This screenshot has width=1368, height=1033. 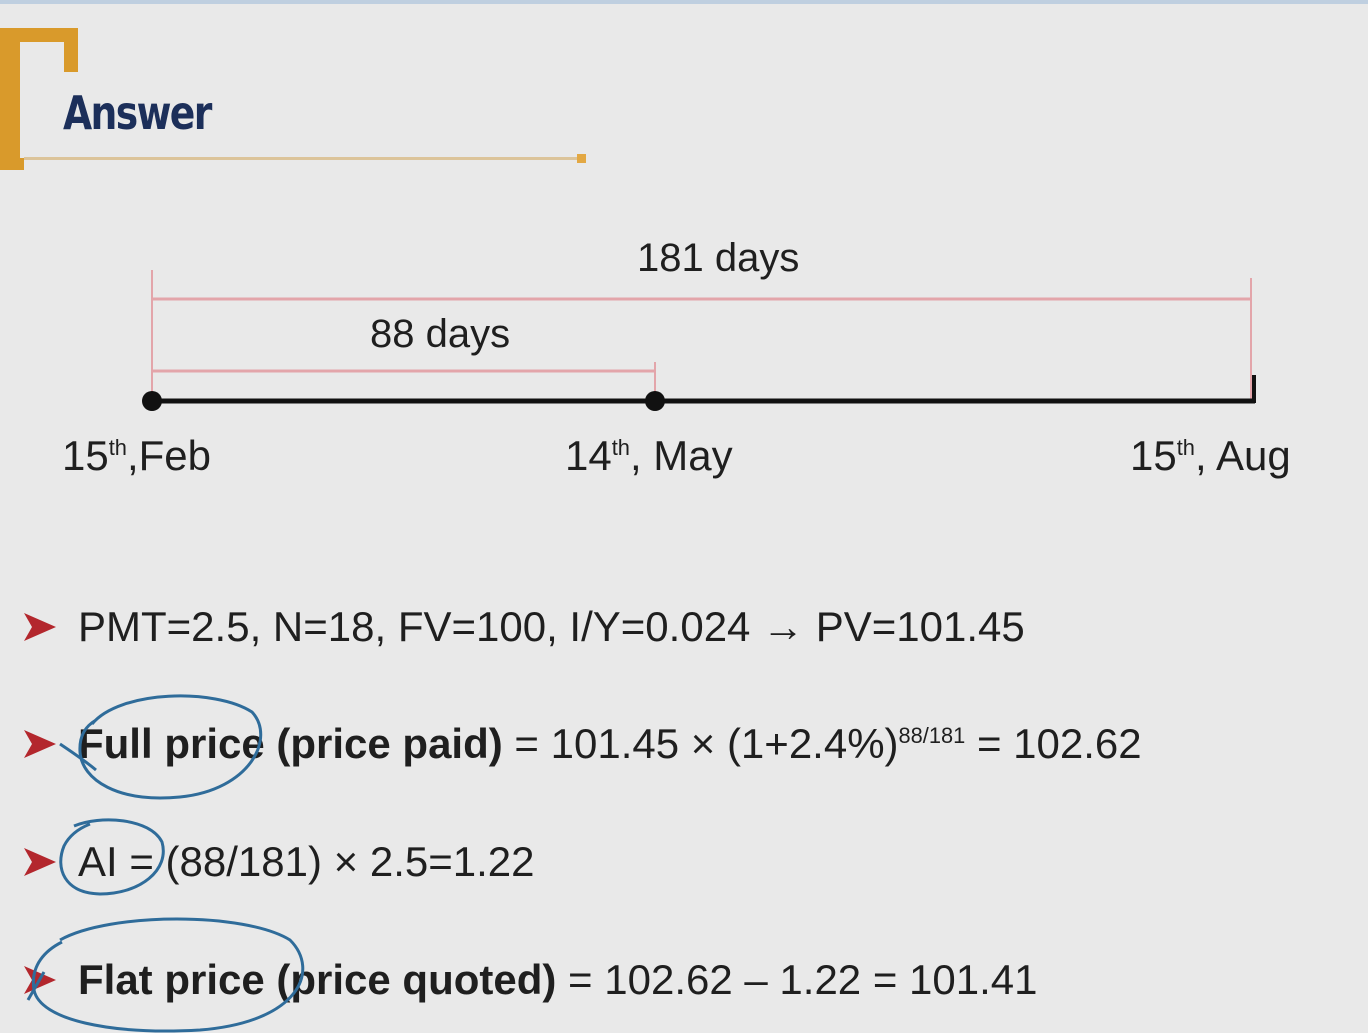 What do you see at coordinates (684, 2) in the screenshot?
I see `top-rule` at bounding box center [684, 2].